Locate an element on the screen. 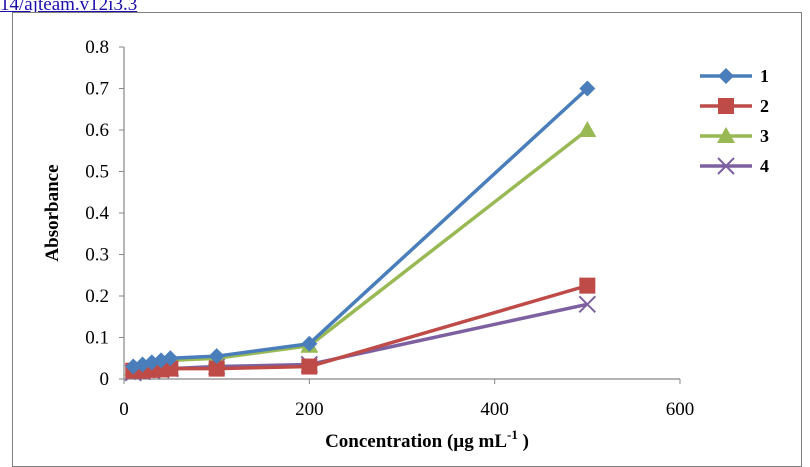 The height and width of the screenshot is (467, 810). legend-item-4: 4 is located at coordinates (734, 166).